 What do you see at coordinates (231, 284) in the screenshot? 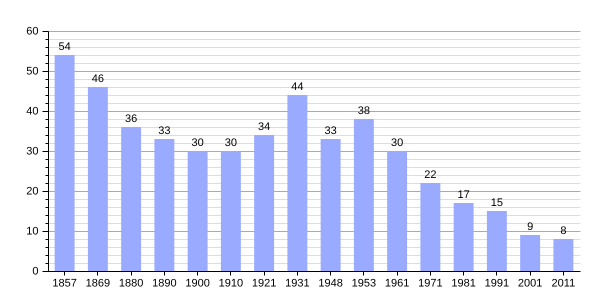
I see `x-tick-label: 1910` at bounding box center [231, 284].